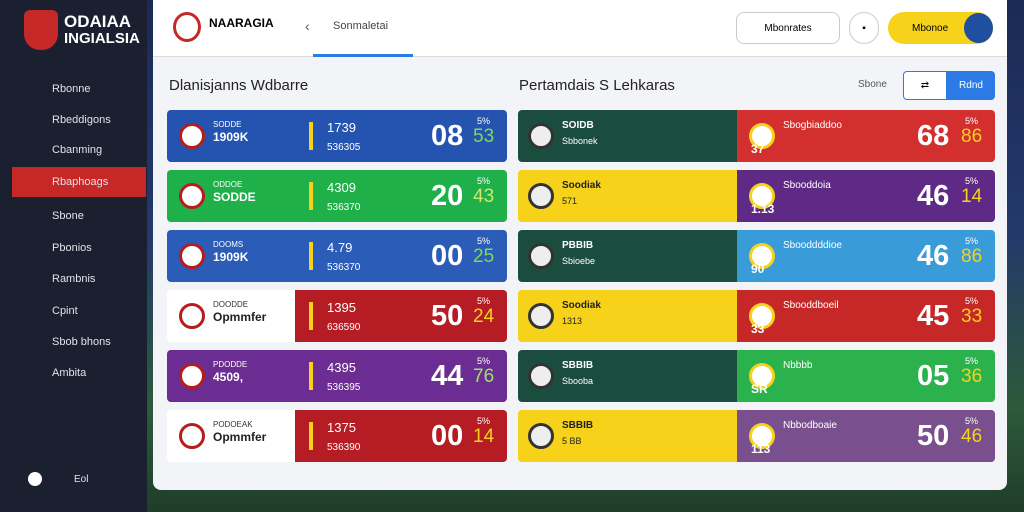 The image size is (1024, 512). What do you see at coordinates (344, 267) in the screenshot?
I see `line-2: 536370` at bounding box center [344, 267].